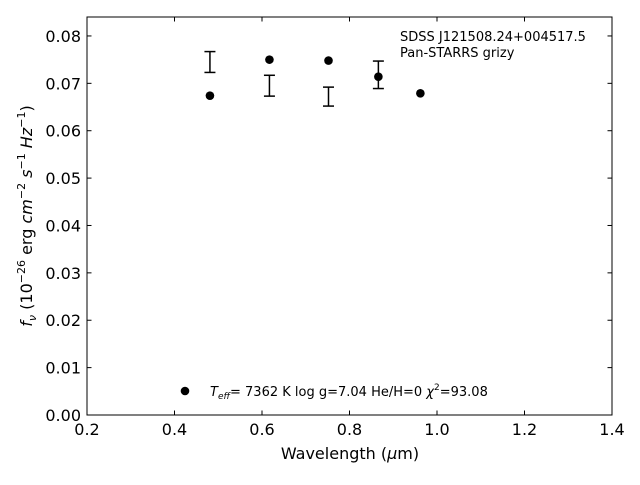  Describe the element at coordinates (524, 429) in the screenshot. I see `x-tick-label: 1.2` at that location.